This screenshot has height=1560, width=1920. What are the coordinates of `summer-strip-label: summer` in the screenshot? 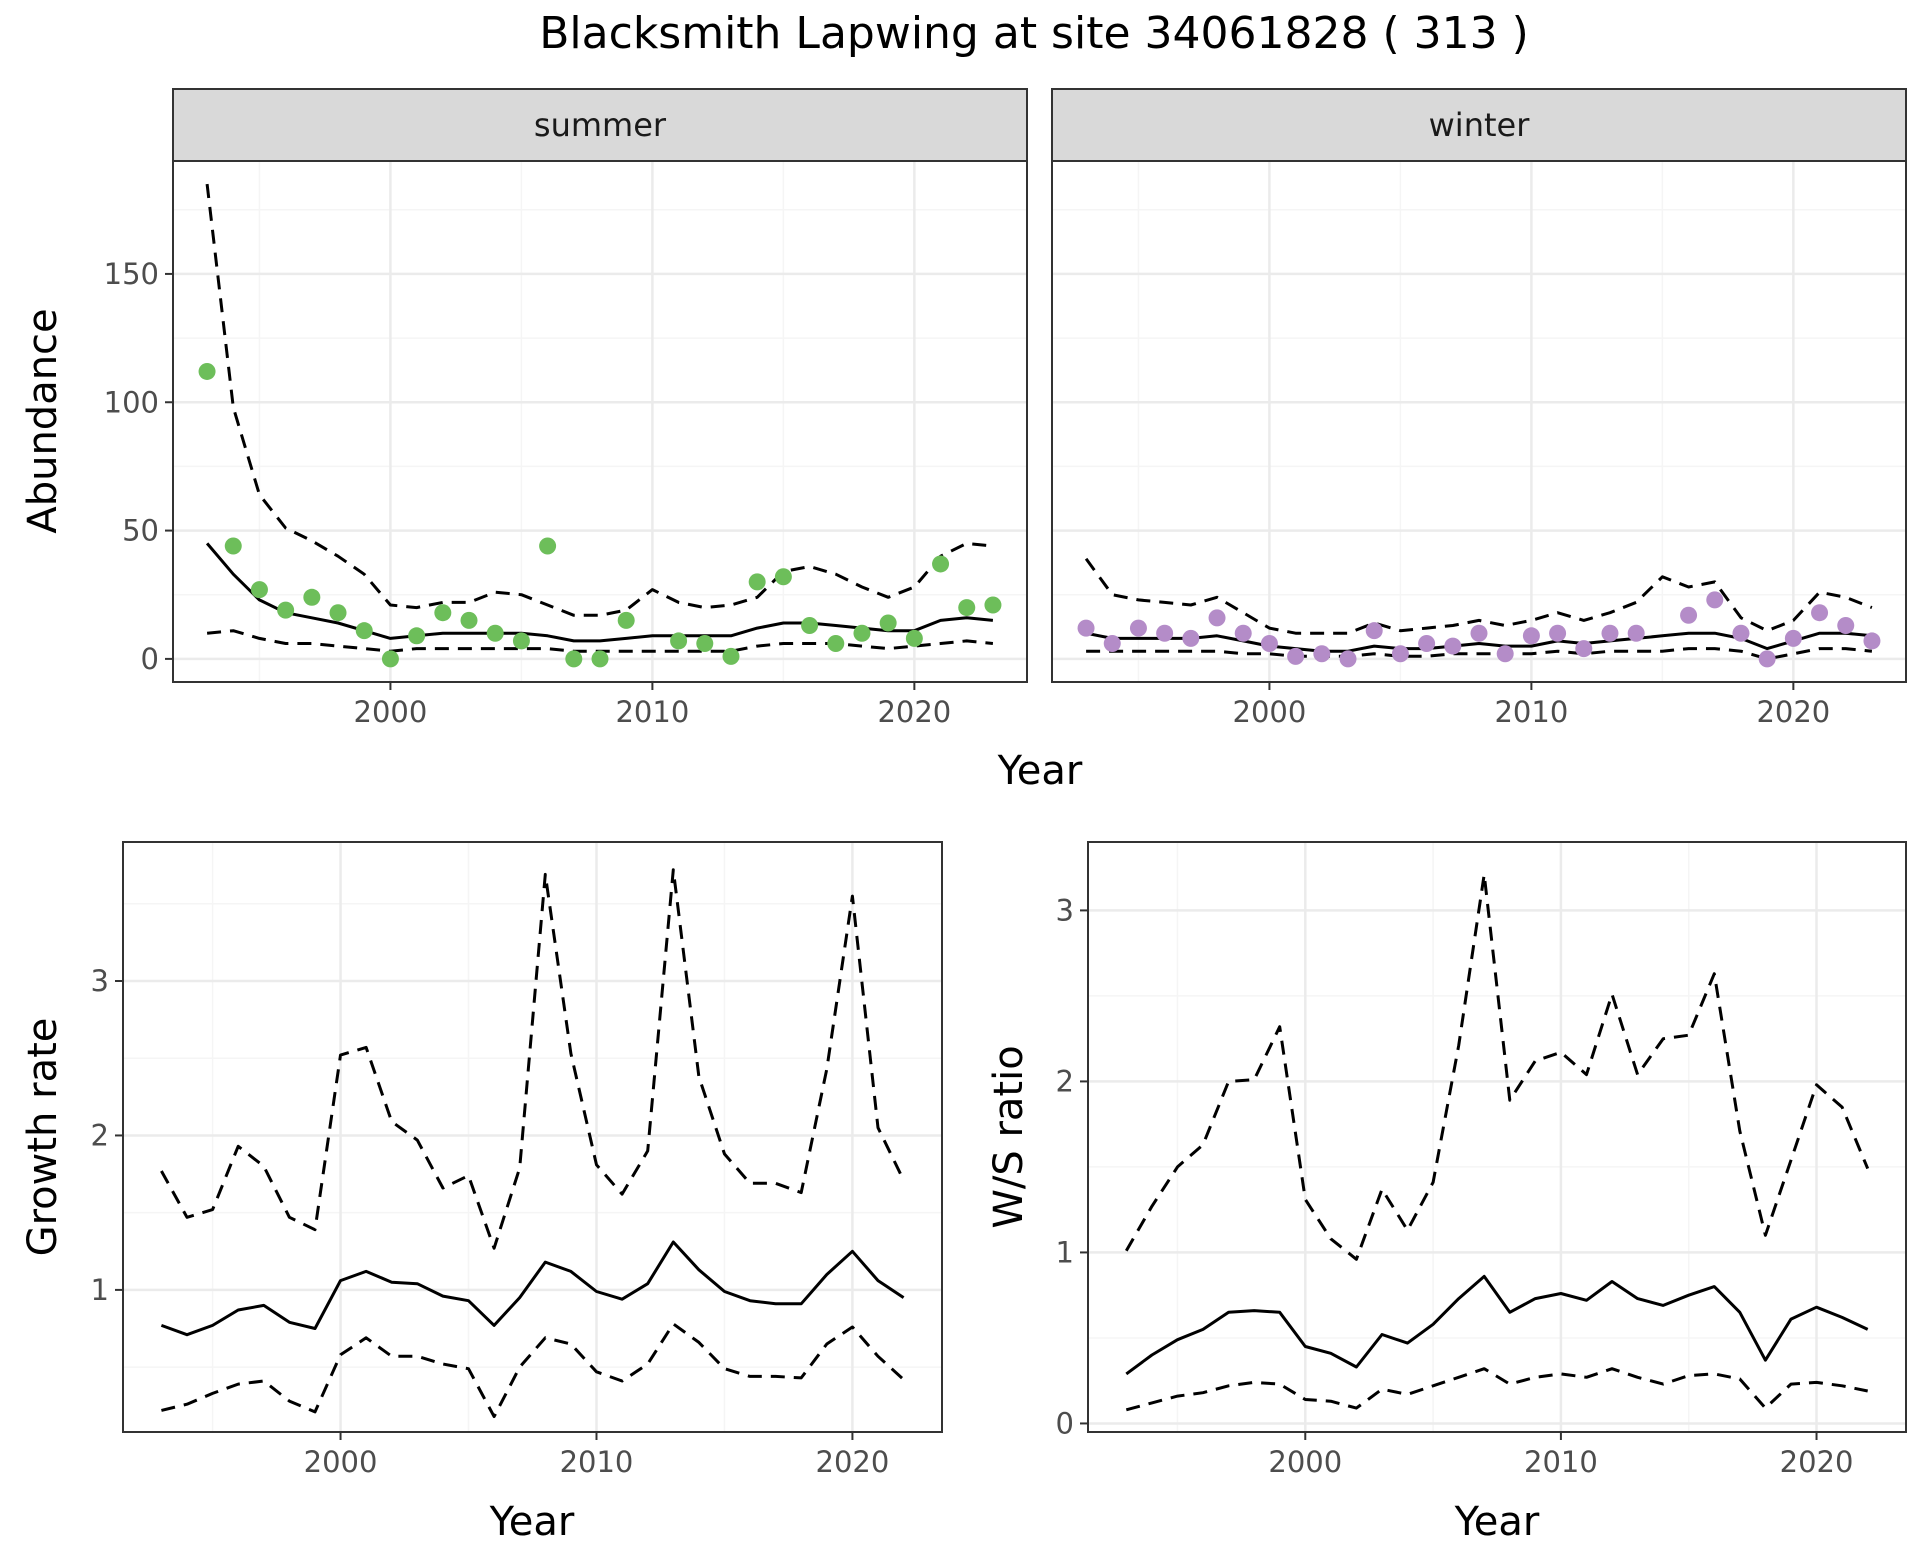 It's located at (600, 125).